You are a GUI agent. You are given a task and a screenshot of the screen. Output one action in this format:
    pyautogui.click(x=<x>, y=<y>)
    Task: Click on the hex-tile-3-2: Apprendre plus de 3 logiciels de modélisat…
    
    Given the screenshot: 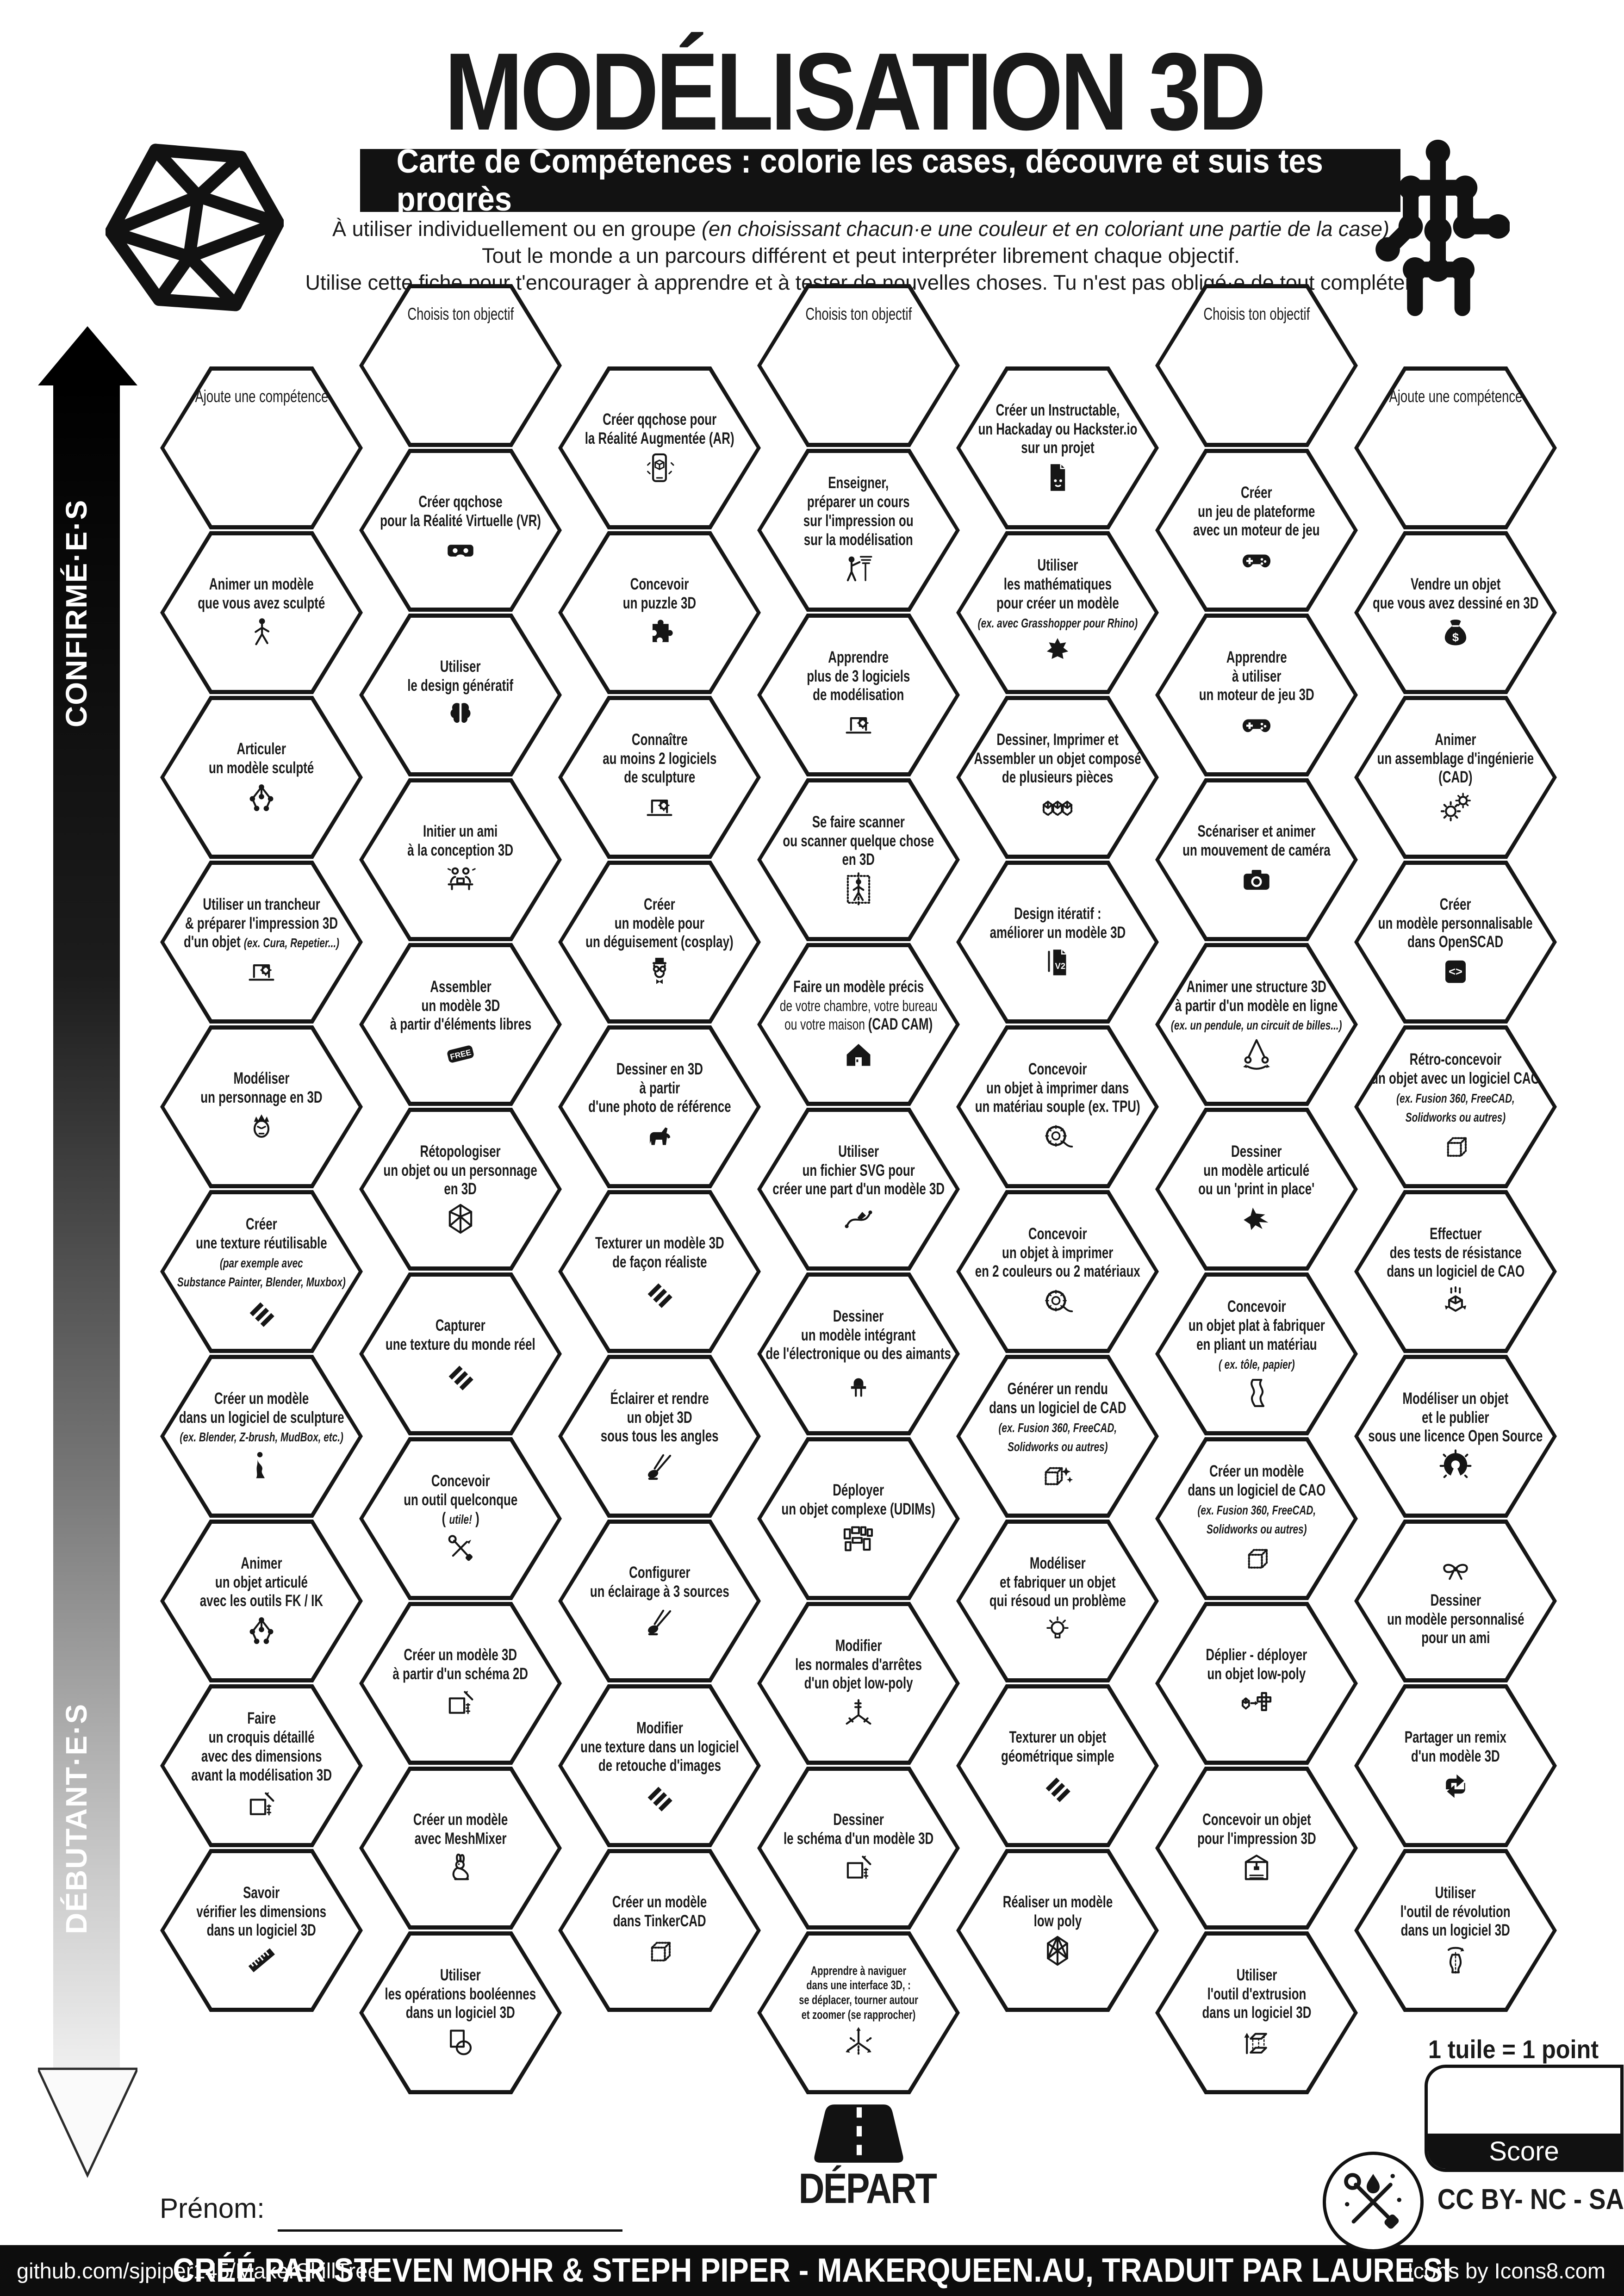 What is the action you would take?
    pyautogui.click(x=858, y=695)
    